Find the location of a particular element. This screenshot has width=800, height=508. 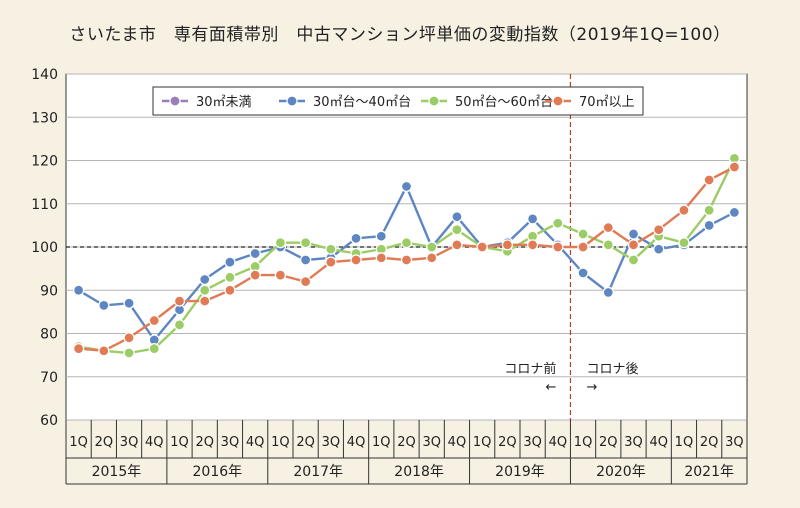

legend: 30㎡未満 30㎡台～40㎡台 50㎡台～60㎡台 70㎡以上 is located at coordinates (398, 101).